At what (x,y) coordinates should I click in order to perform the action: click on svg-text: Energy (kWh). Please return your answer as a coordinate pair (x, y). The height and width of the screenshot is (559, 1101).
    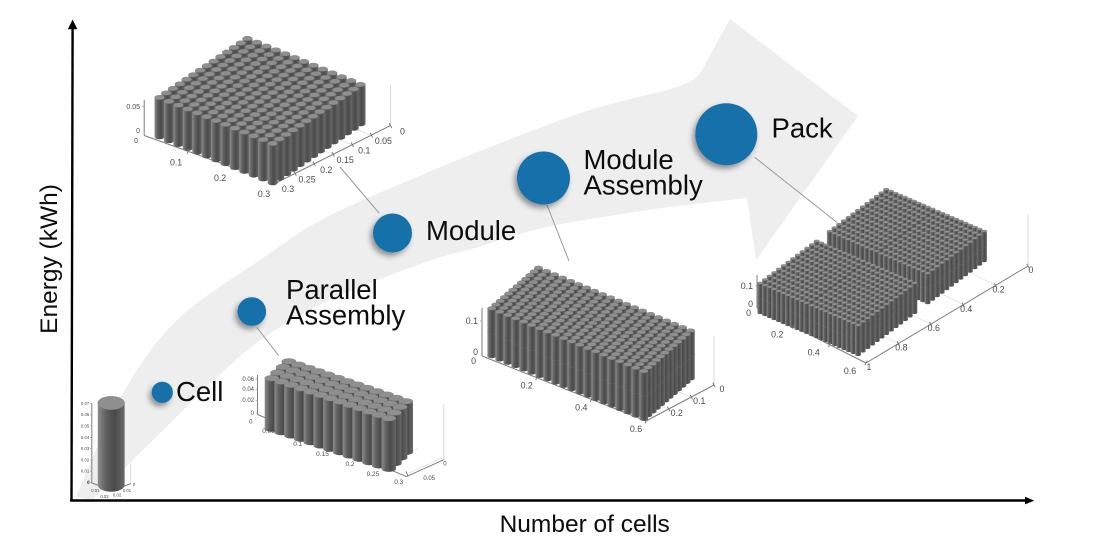
    Looking at the image, I should click on (49, 259).